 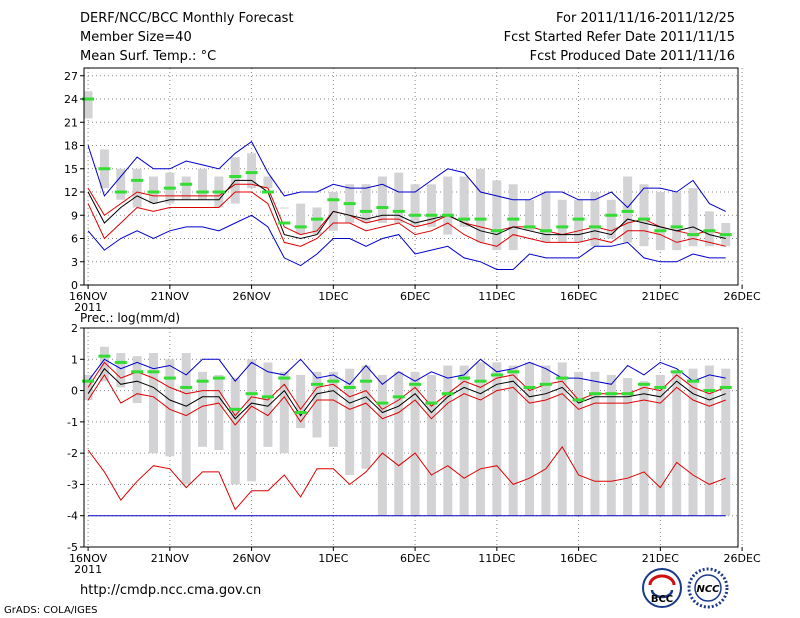 I want to click on ncc-logo: NCC, so click(x=708, y=588).